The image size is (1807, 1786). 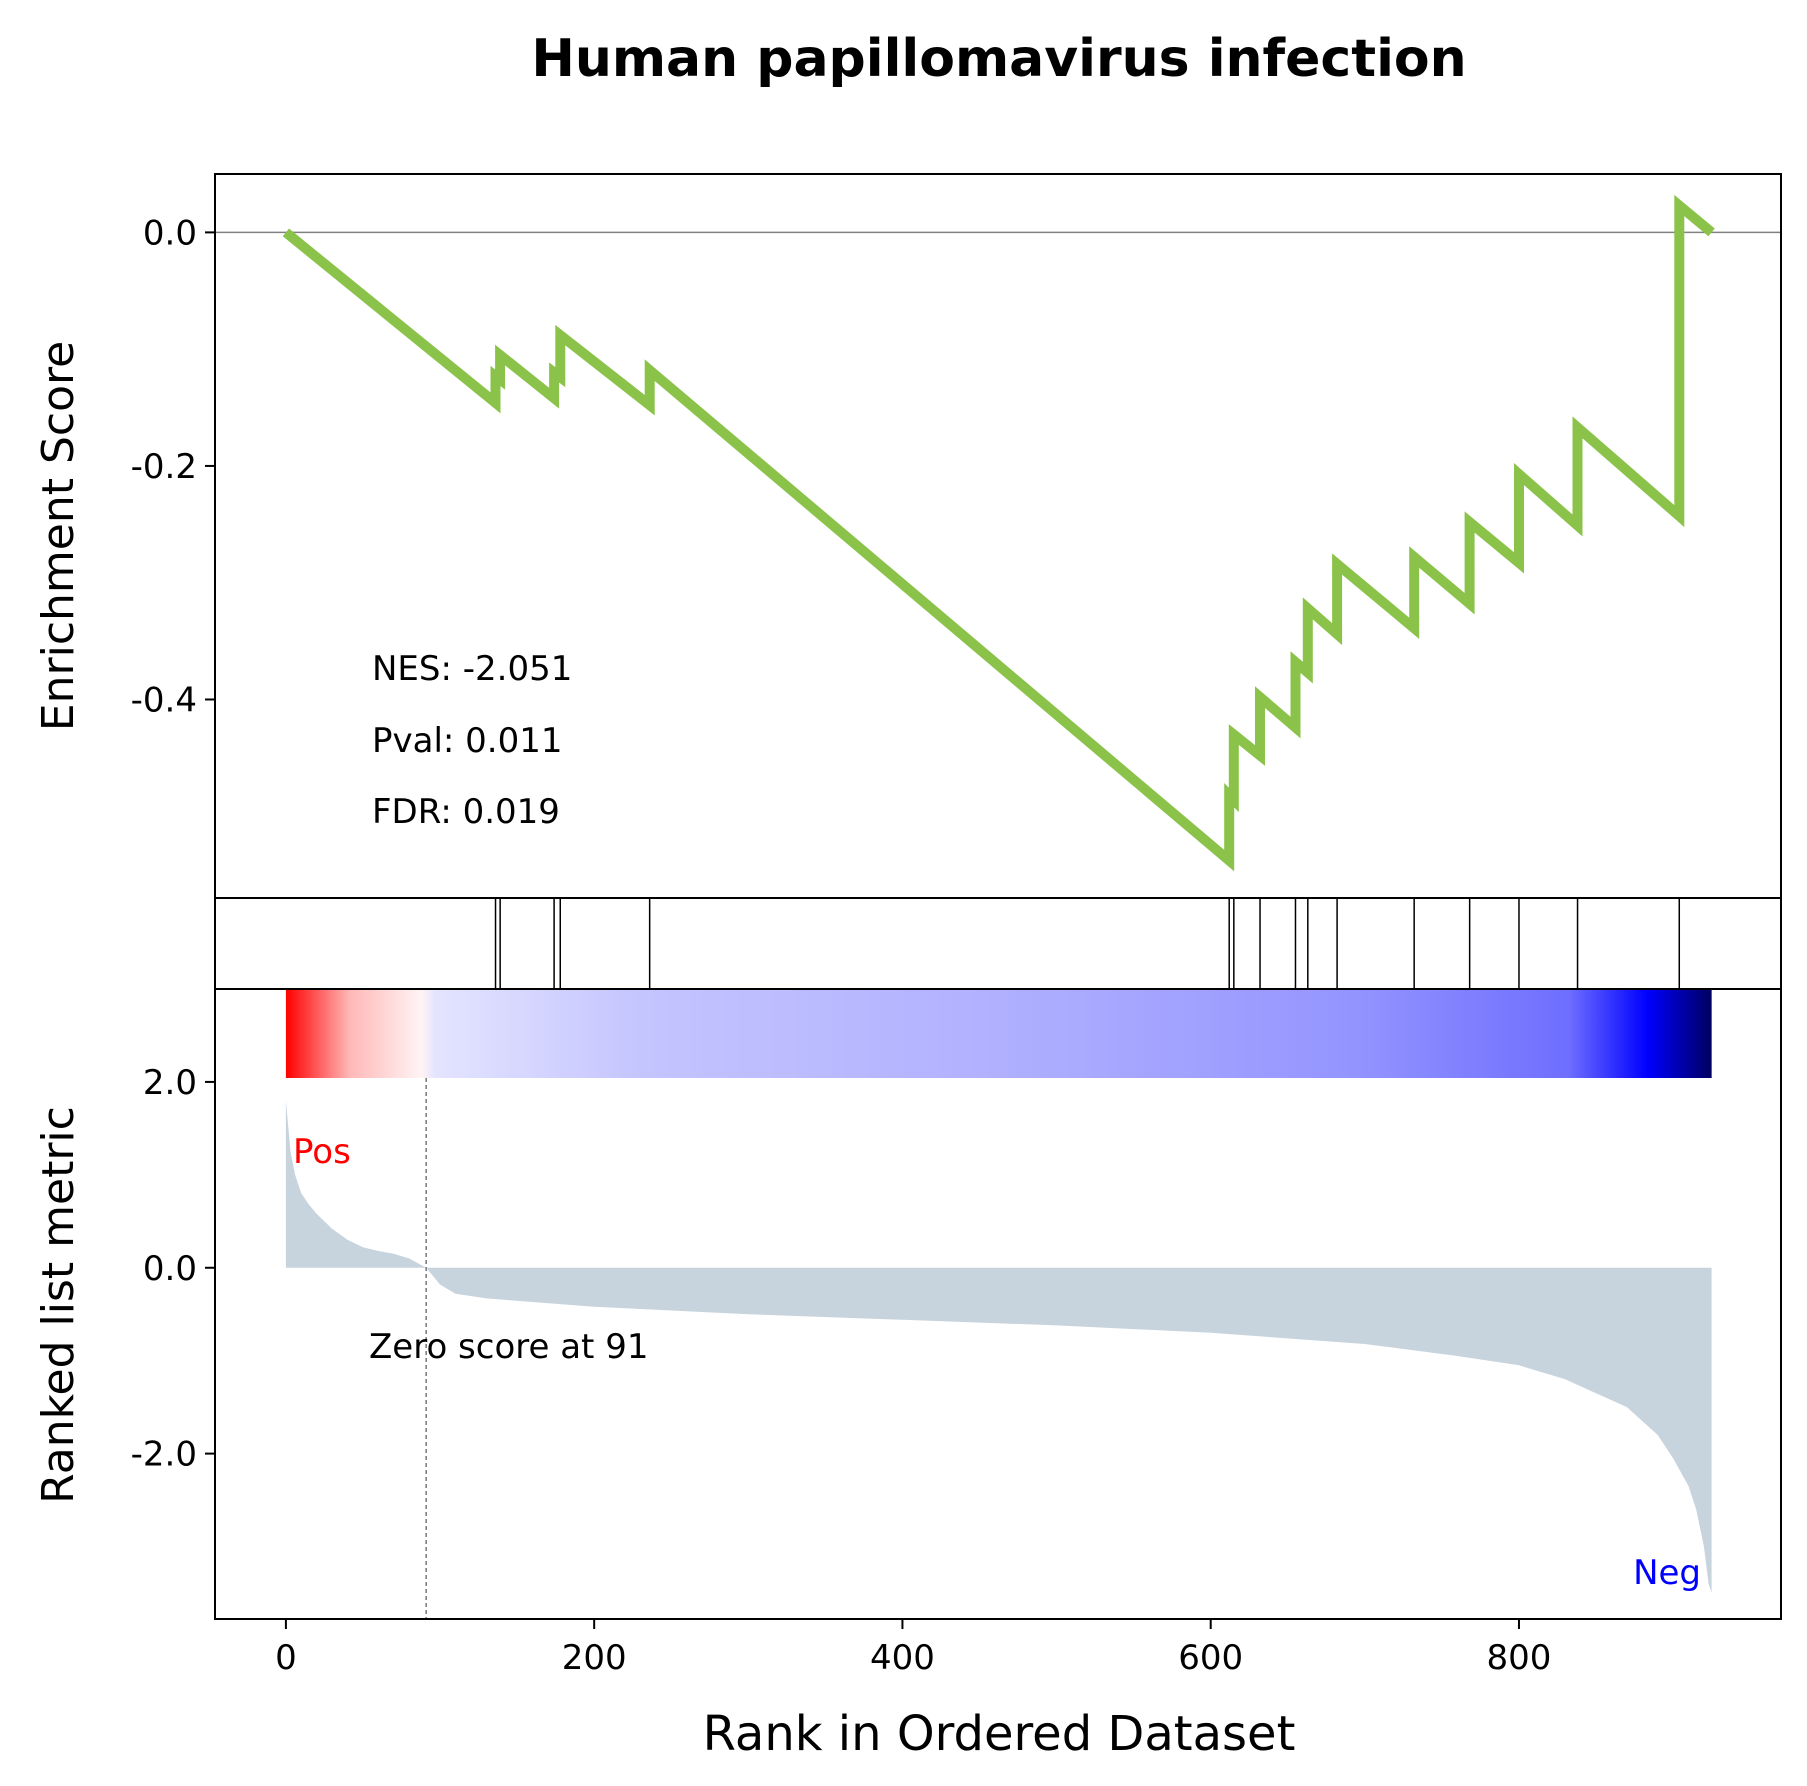 I want to click on rank-y-tick-label: 0.0, so click(x=170, y=1269).